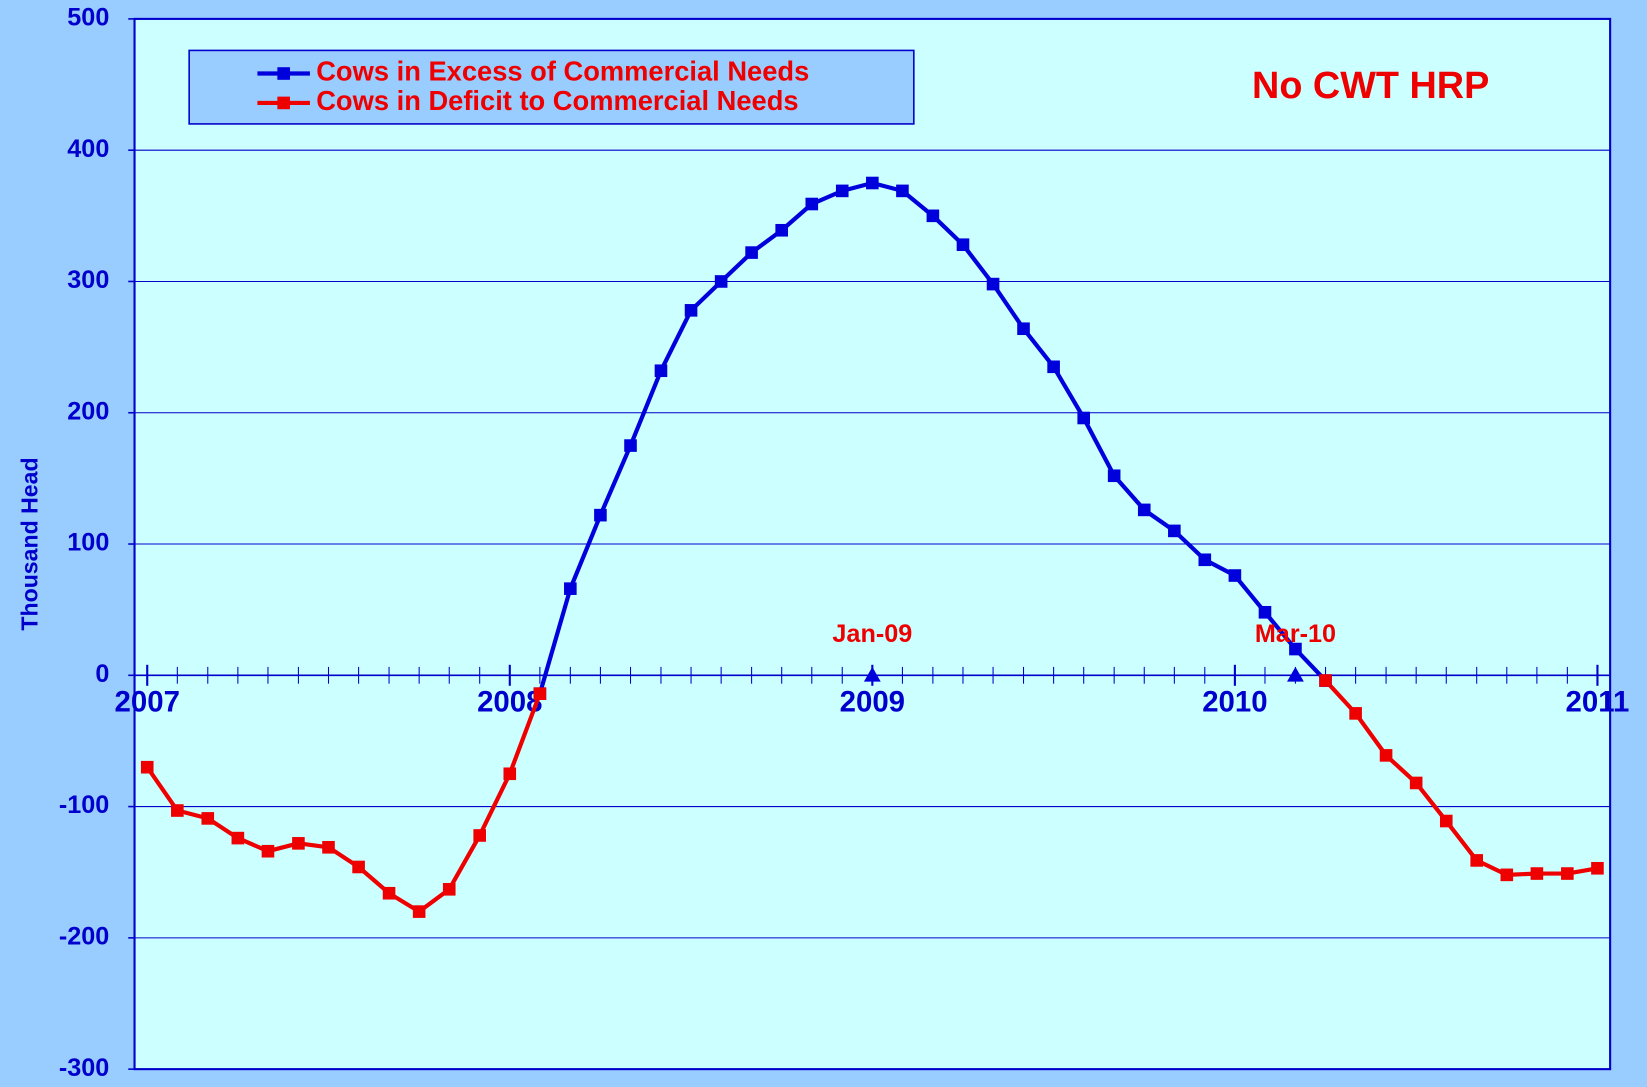 This screenshot has height=1087, width=1647. I want to click on y-tick-label: 300, so click(88, 280).